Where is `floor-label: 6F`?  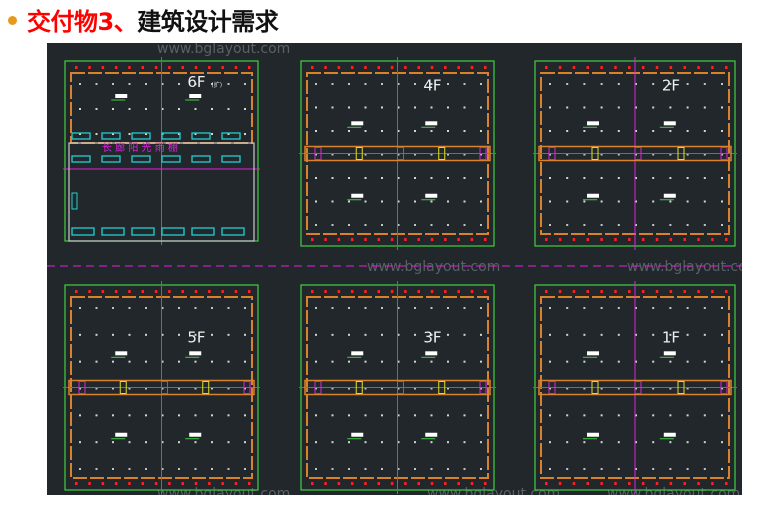
floor-label: 6F is located at coordinates (196, 82).